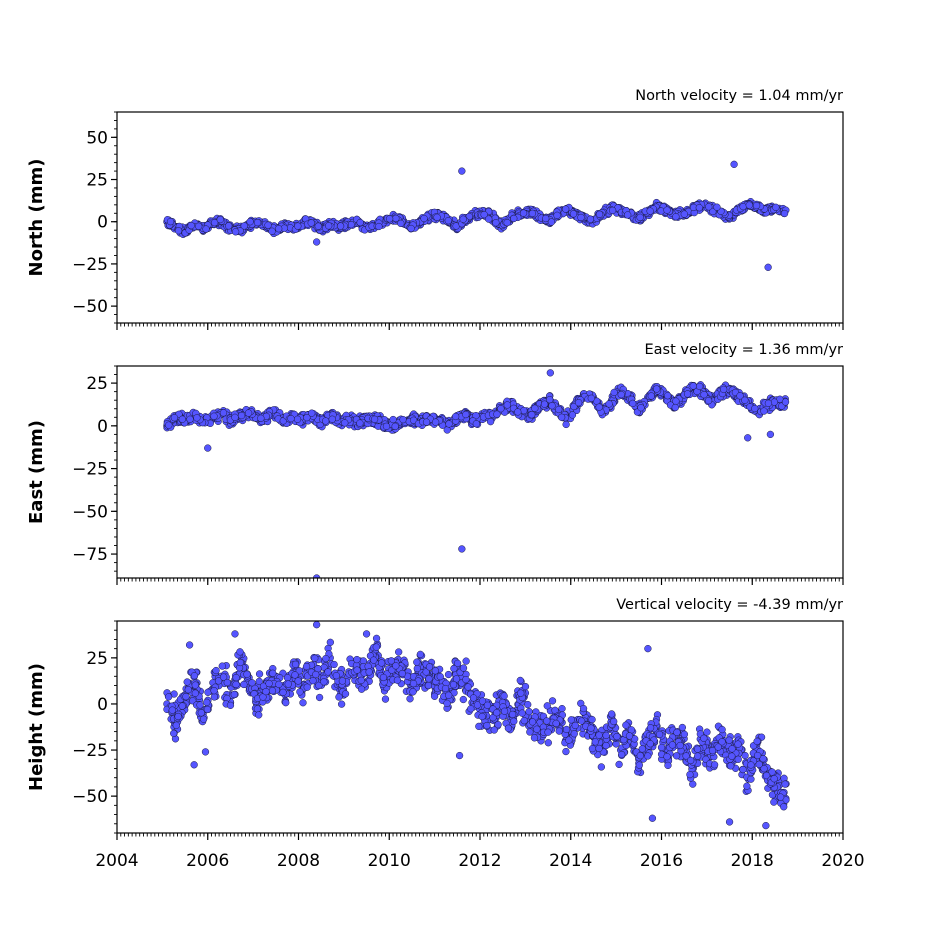 This screenshot has width=937, height=937. What do you see at coordinates (90, 470) in the screenshot?
I see `y-tick-label: −25` at bounding box center [90, 470].